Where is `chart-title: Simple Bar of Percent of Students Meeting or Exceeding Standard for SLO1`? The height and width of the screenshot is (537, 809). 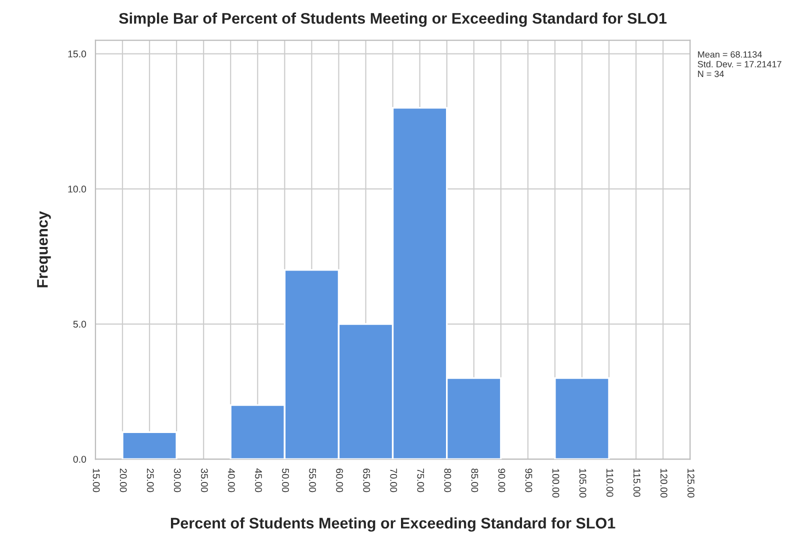
chart-title: Simple Bar of Percent of Students Meeting or Exceeding Standard for SLO1 is located at coordinates (393, 19).